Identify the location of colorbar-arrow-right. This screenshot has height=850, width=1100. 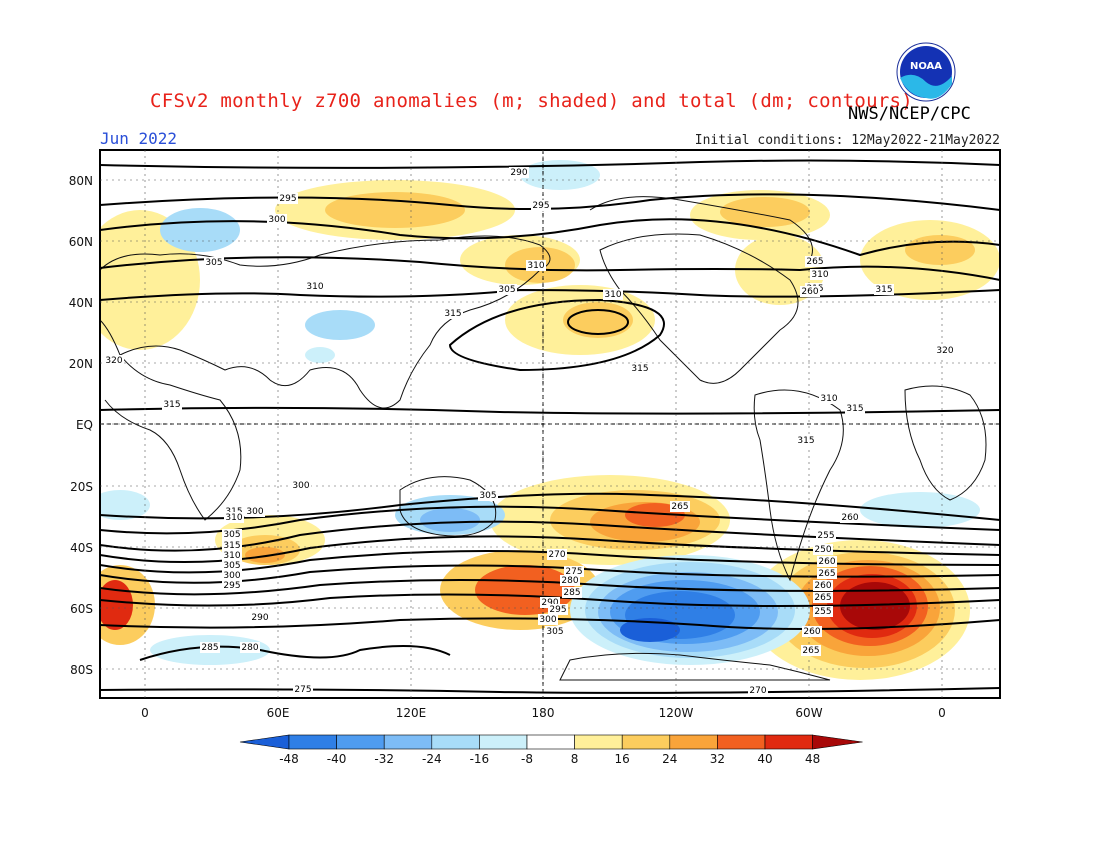
(837, 742).